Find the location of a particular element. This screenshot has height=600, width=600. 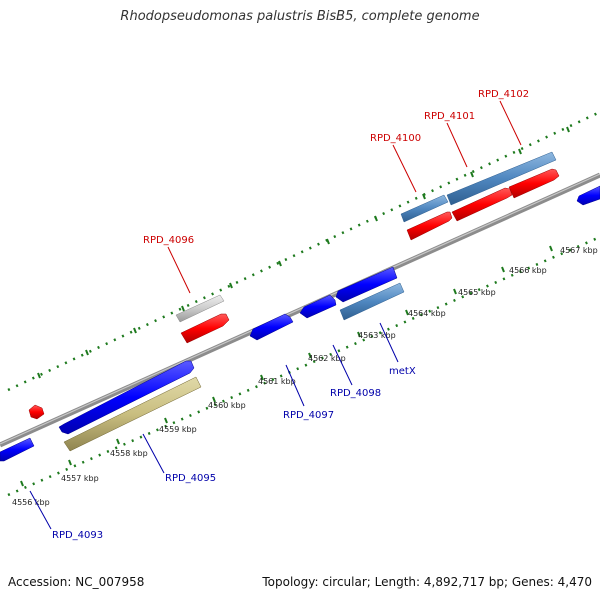

gene-arrow-blue-long is located at coordinates (126, 397).